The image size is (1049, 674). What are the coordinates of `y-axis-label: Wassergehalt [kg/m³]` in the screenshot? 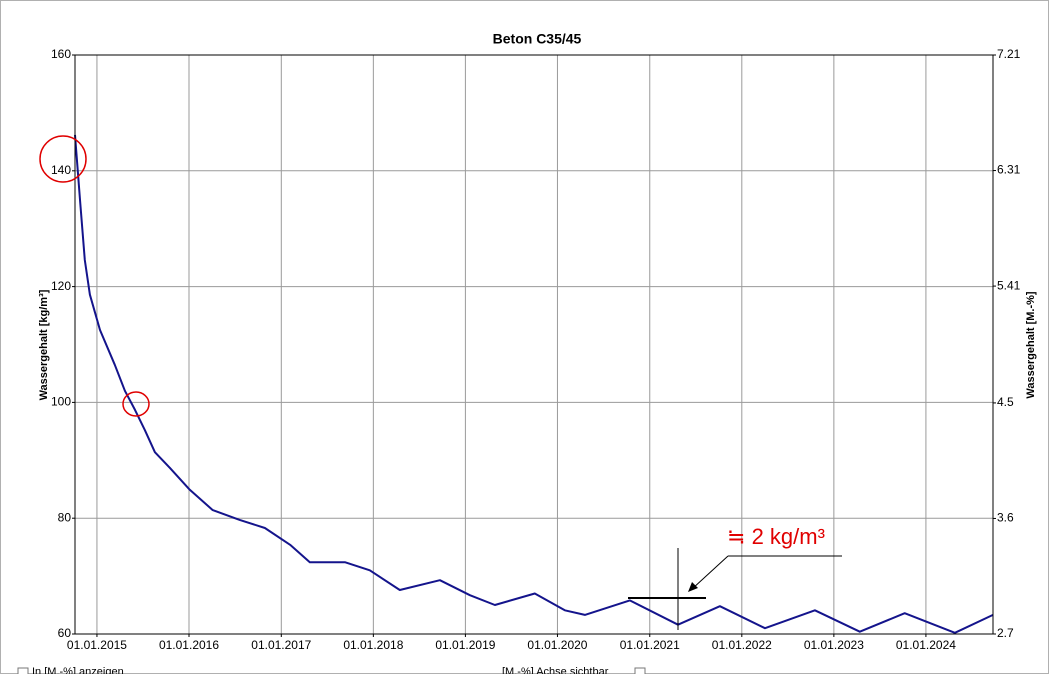 It's located at (44, 344).